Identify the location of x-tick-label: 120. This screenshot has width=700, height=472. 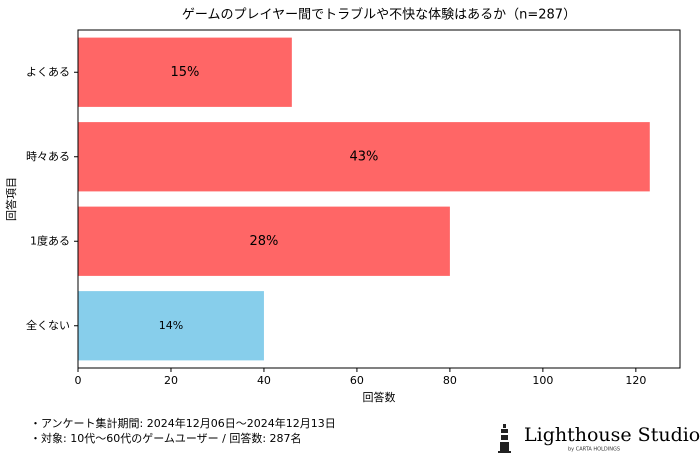
(635, 380).